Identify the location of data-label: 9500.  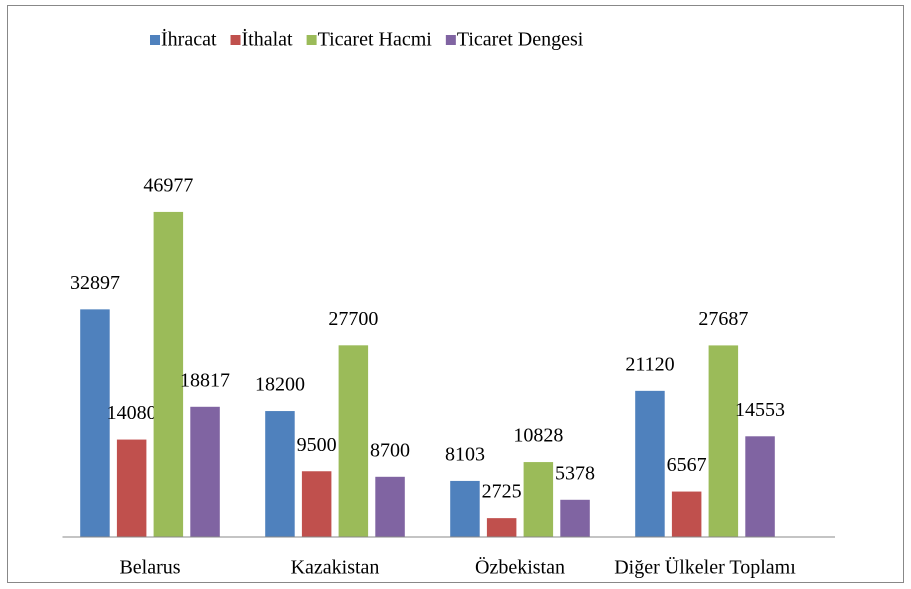
(317, 445).